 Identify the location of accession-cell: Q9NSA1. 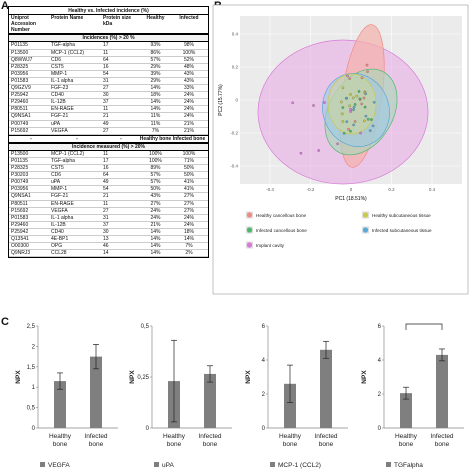
(21, 116).